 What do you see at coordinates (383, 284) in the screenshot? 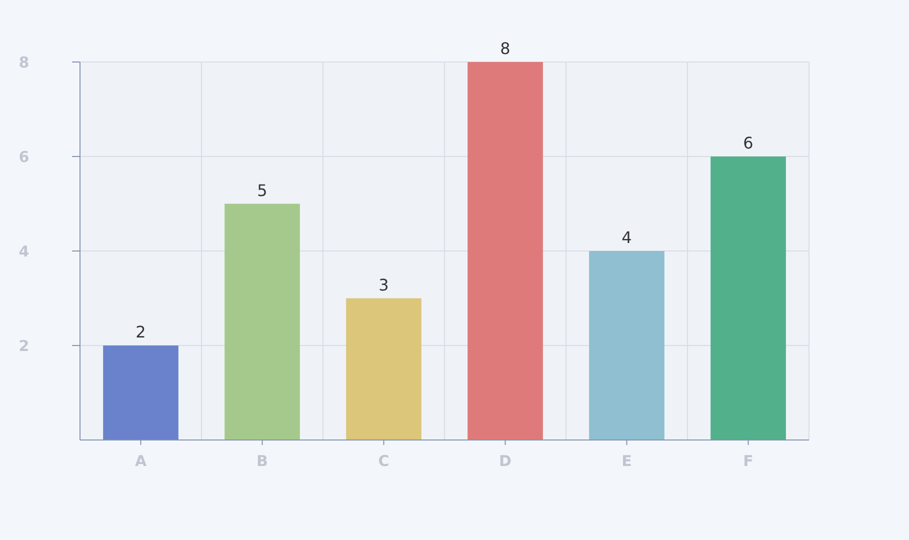
I see `data-label: 3` at bounding box center [383, 284].